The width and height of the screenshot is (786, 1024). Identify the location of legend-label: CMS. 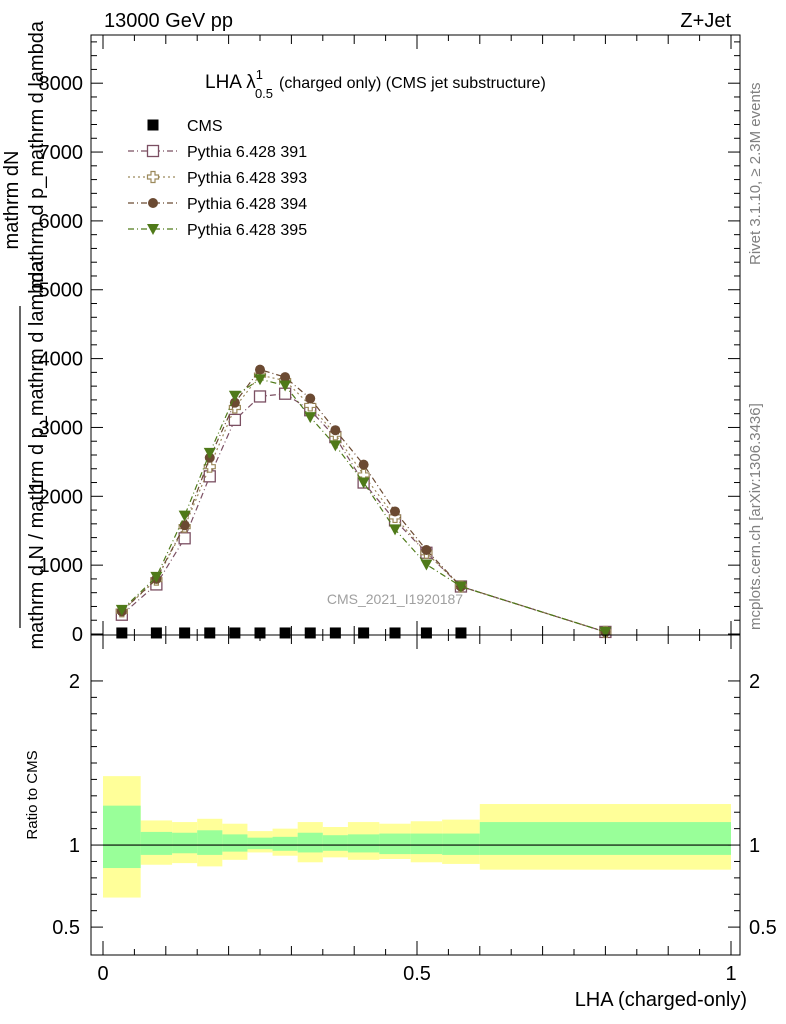
(205, 126).